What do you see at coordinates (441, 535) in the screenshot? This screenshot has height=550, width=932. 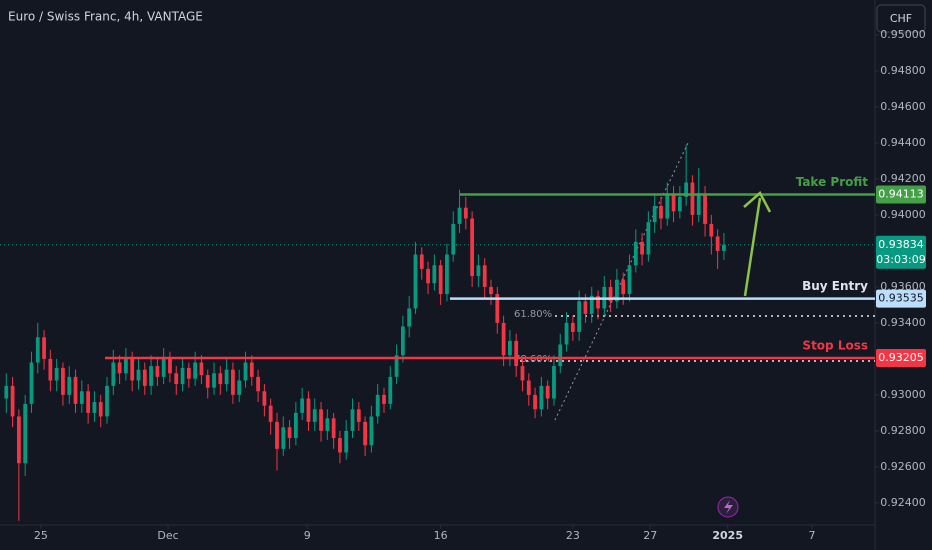 I see `x-tick-label: 16` at bounding box center [441, 535].